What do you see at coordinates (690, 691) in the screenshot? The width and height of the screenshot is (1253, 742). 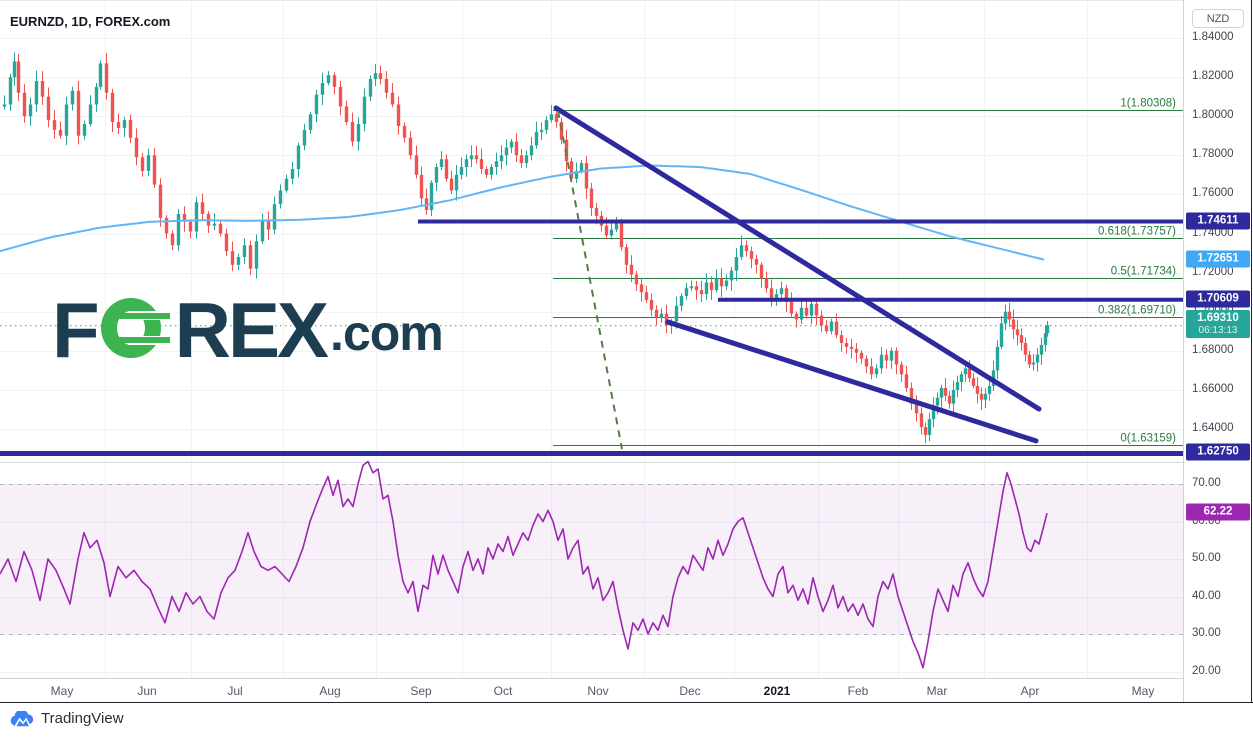 I see `time-axis-label: Dec` at bounding box center [690, 691].